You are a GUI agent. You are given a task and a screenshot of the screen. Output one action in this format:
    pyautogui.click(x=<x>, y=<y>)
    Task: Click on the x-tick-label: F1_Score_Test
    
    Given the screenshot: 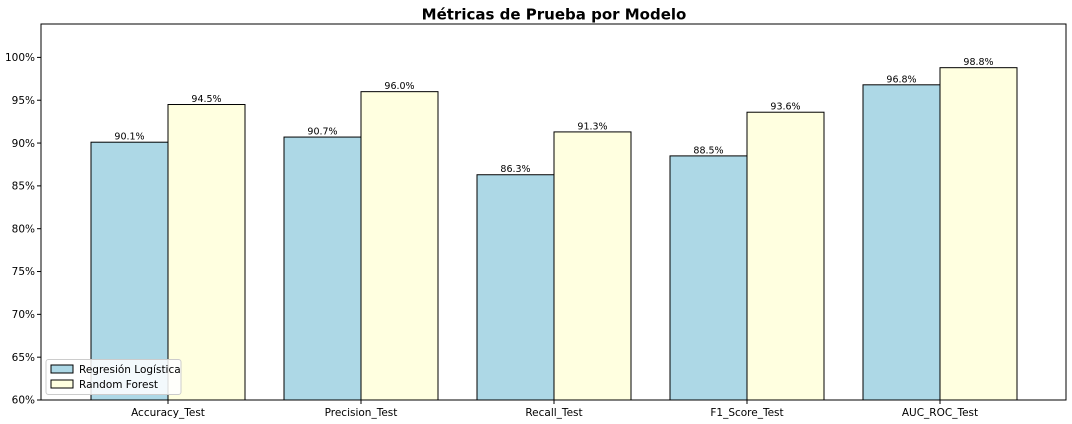 What is the action you would take?
    pyautogui.click(x=746, y=413)
    